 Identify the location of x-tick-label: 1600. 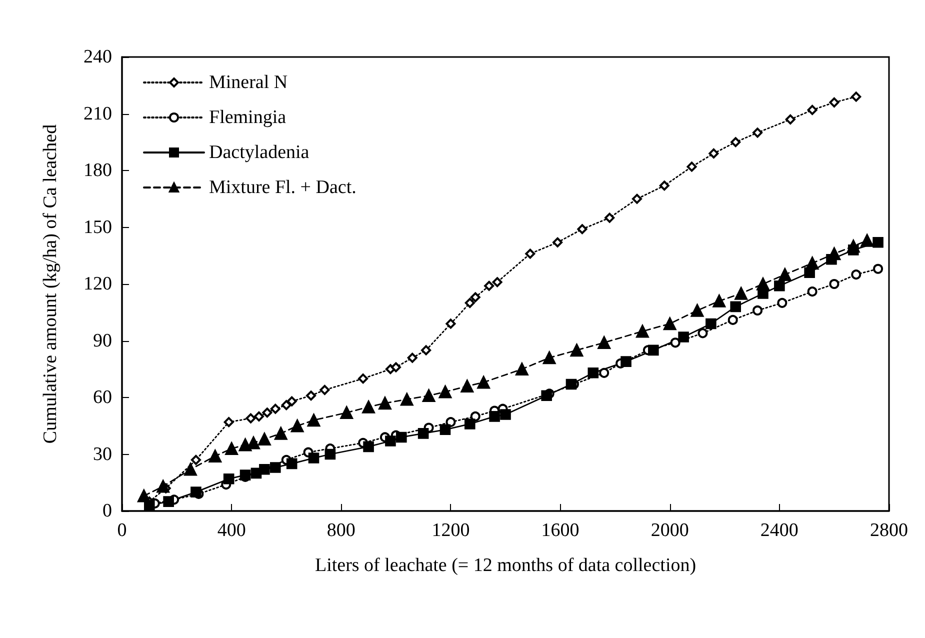
(560, 530).